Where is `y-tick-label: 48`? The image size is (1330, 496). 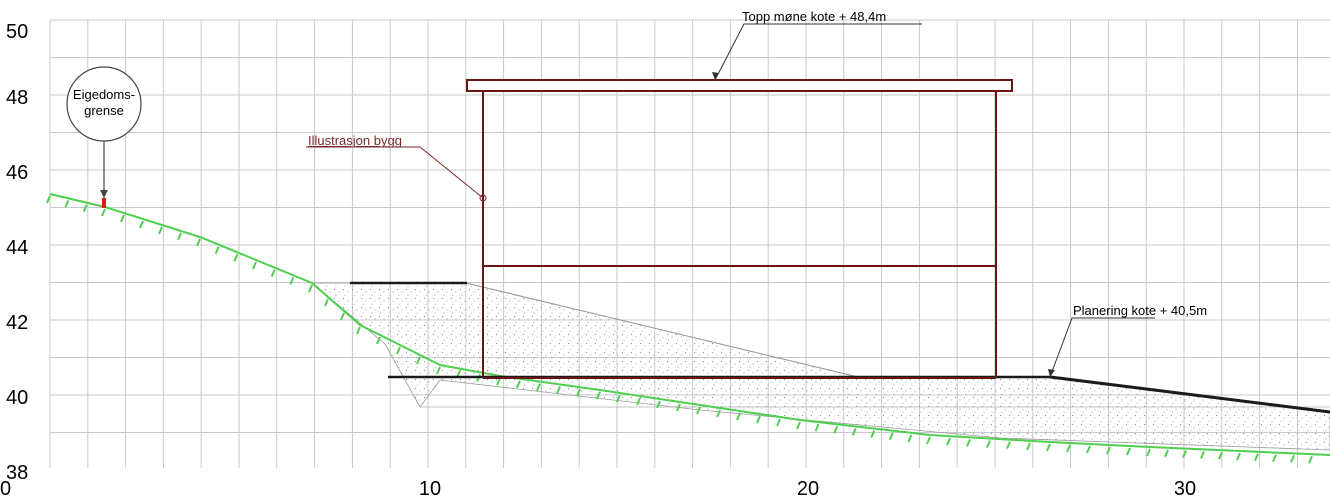
y-tick-label: 48 is located at coordinates (17, 98).